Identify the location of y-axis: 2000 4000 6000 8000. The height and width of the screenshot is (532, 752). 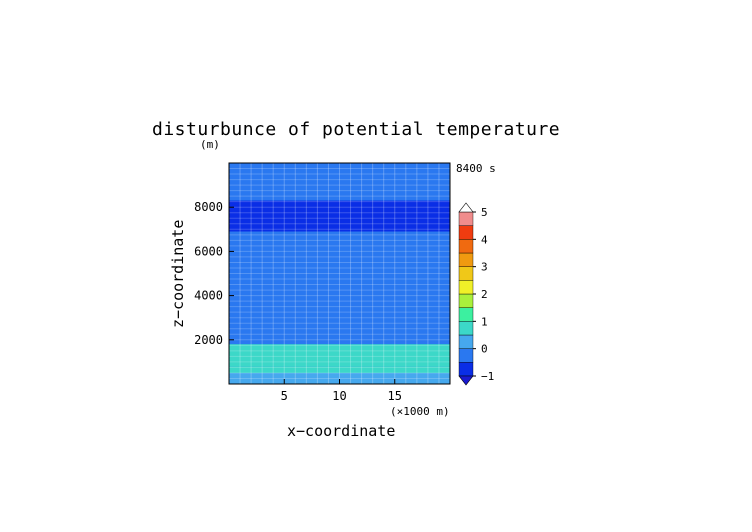
(214, 273).